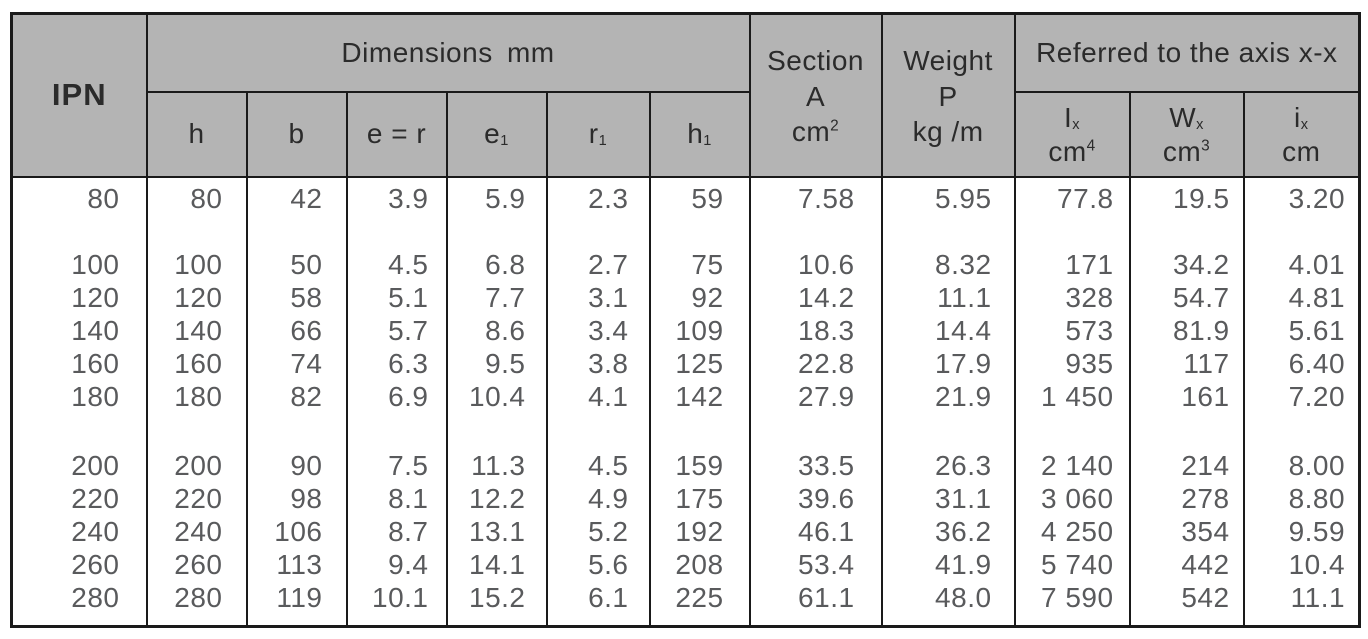 This screenshot has height=639, width=1368. What do you see at coordinates (396, 466) in the screenshot?
I see `cell: 7.5` at bounding box center [396, 466].